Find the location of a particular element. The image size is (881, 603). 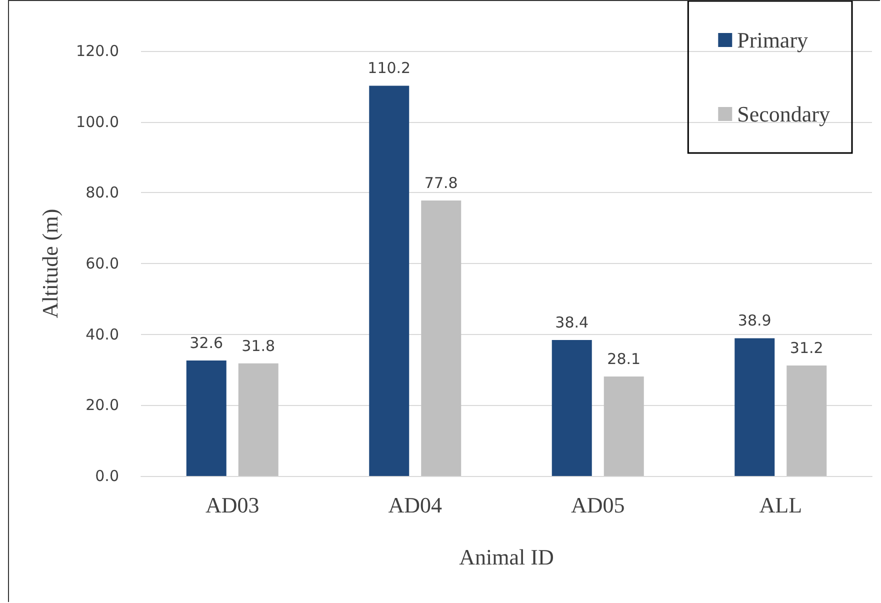

data-label: 32.6 is located at coordinates (207, 343).